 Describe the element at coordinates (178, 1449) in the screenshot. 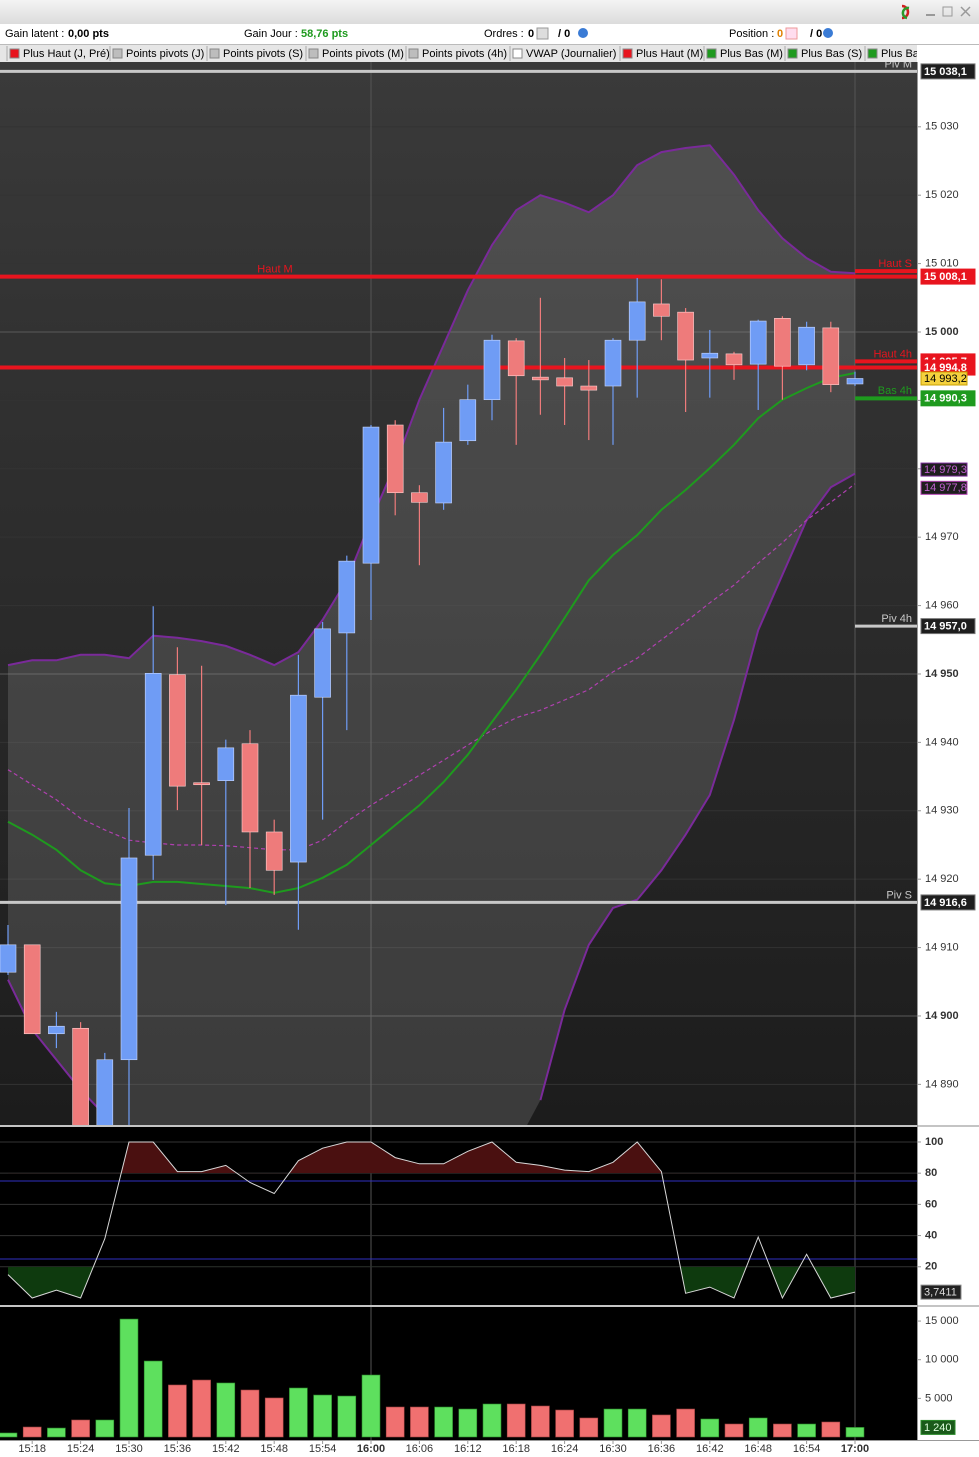

I see `x-tick-label: 15:36` at that location.